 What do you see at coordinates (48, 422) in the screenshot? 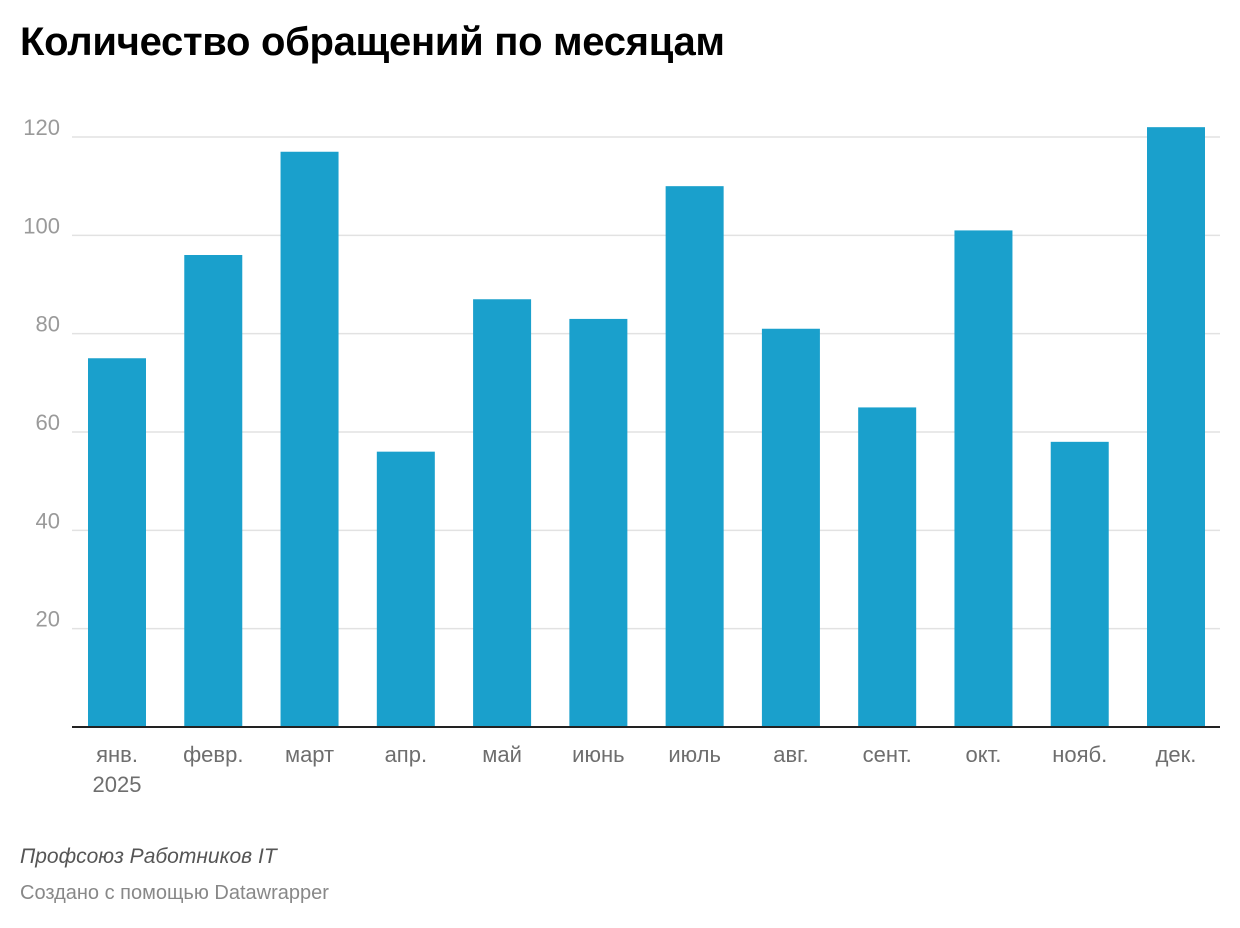
I see `y-tick-label: 60` at bounding box center [48, 422].